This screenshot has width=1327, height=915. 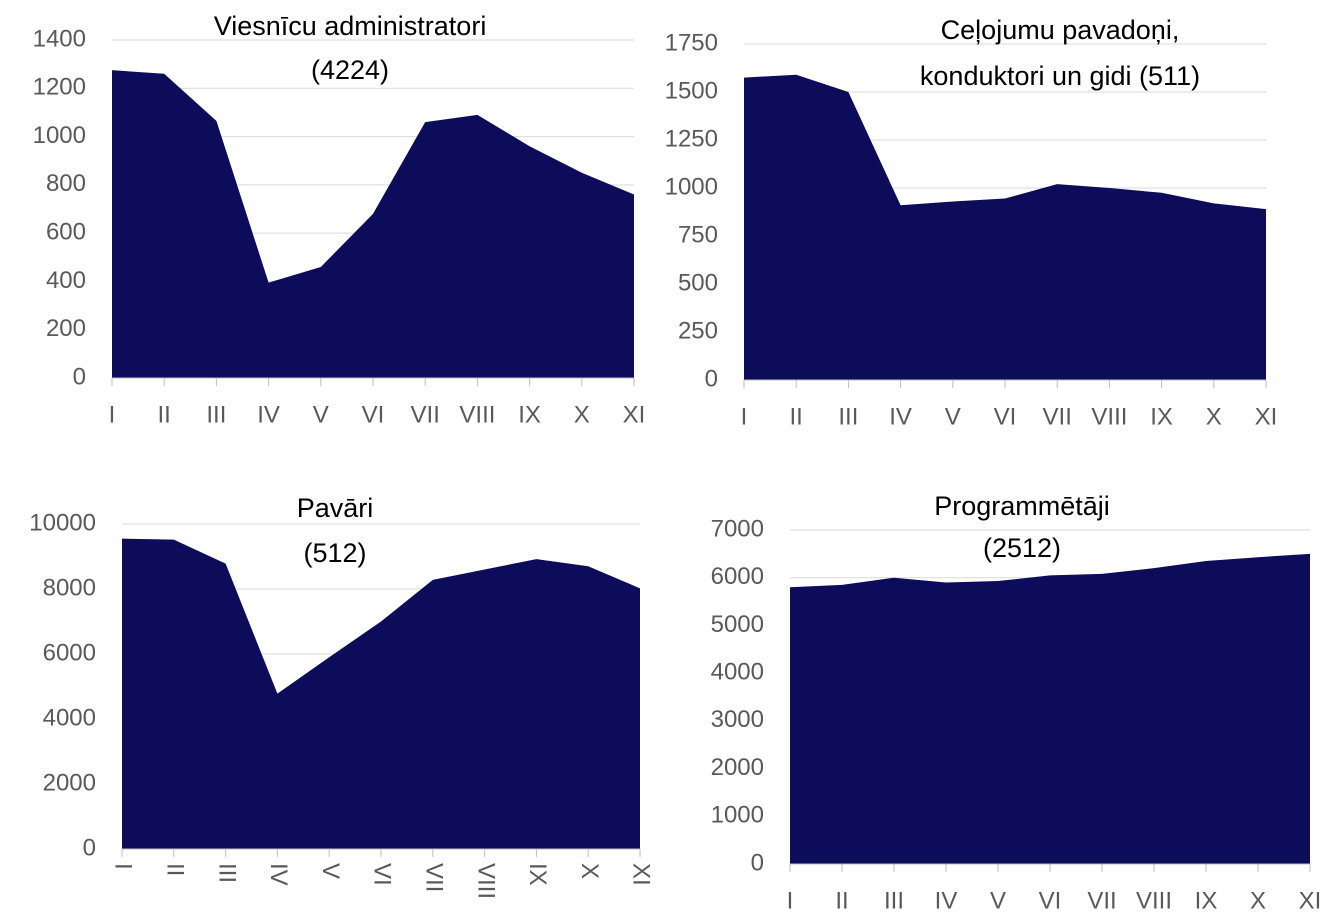 What do you see at coordinates (1060, 76) in the screenshot?
I see `chart-title: konduktori un gidi (511)` at bounding box center [1060, 76].